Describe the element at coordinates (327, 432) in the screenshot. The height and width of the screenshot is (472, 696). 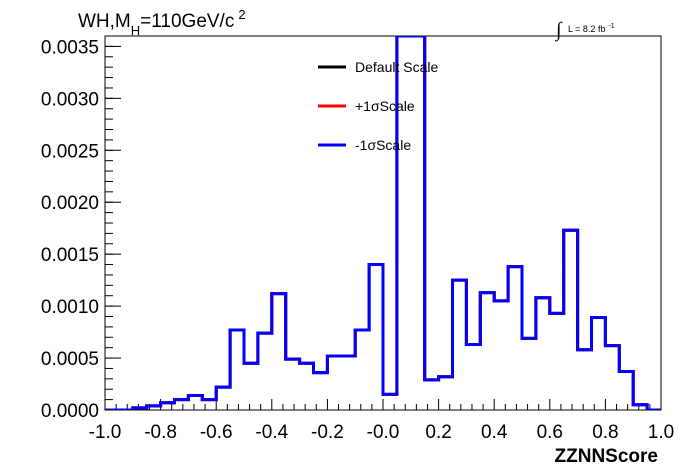
I see `x-tick-label: -0.2` at that location.